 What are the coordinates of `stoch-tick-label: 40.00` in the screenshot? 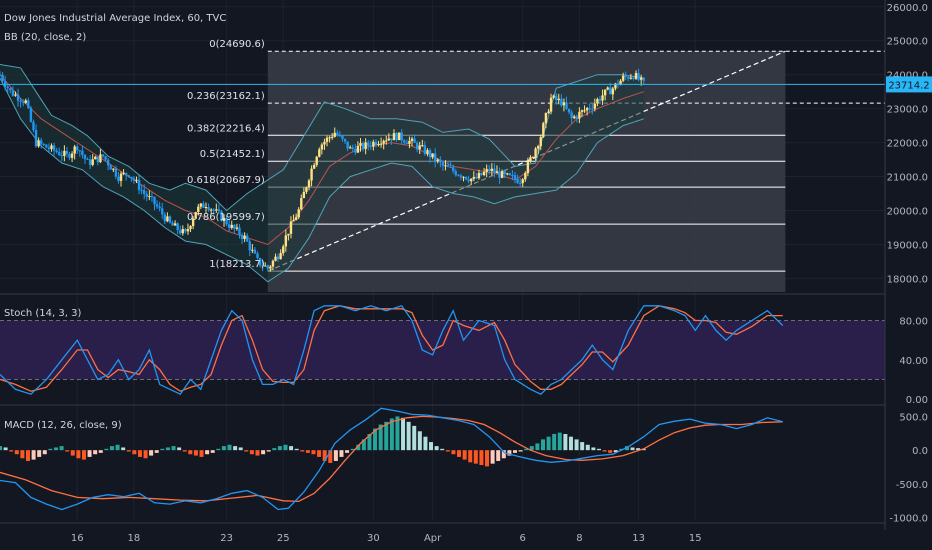 It's located at (913, 361).